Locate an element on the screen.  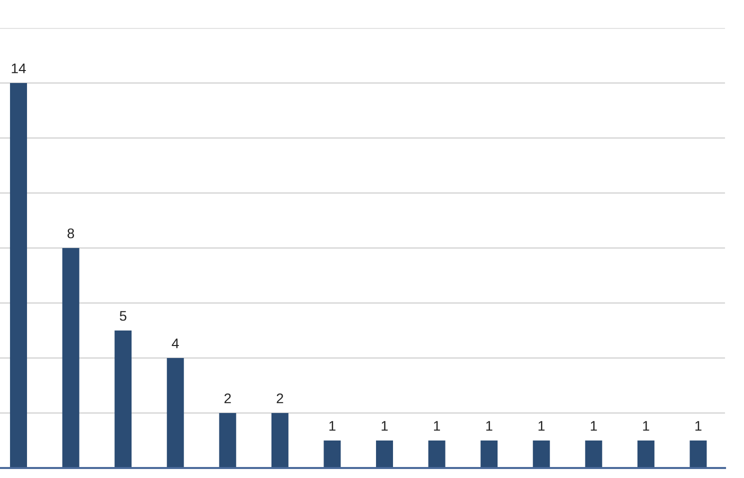
data-label: 14 is located at coordinates (19, 69).